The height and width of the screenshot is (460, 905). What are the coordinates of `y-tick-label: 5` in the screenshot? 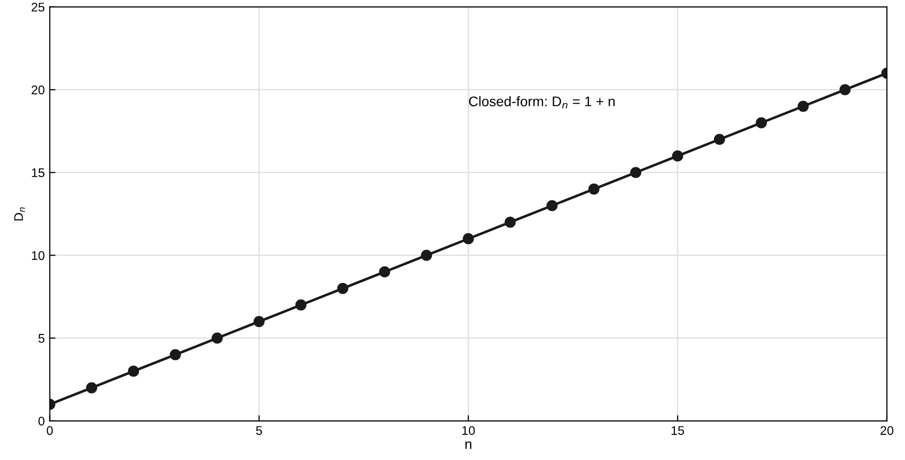 It's located at (41, 338).